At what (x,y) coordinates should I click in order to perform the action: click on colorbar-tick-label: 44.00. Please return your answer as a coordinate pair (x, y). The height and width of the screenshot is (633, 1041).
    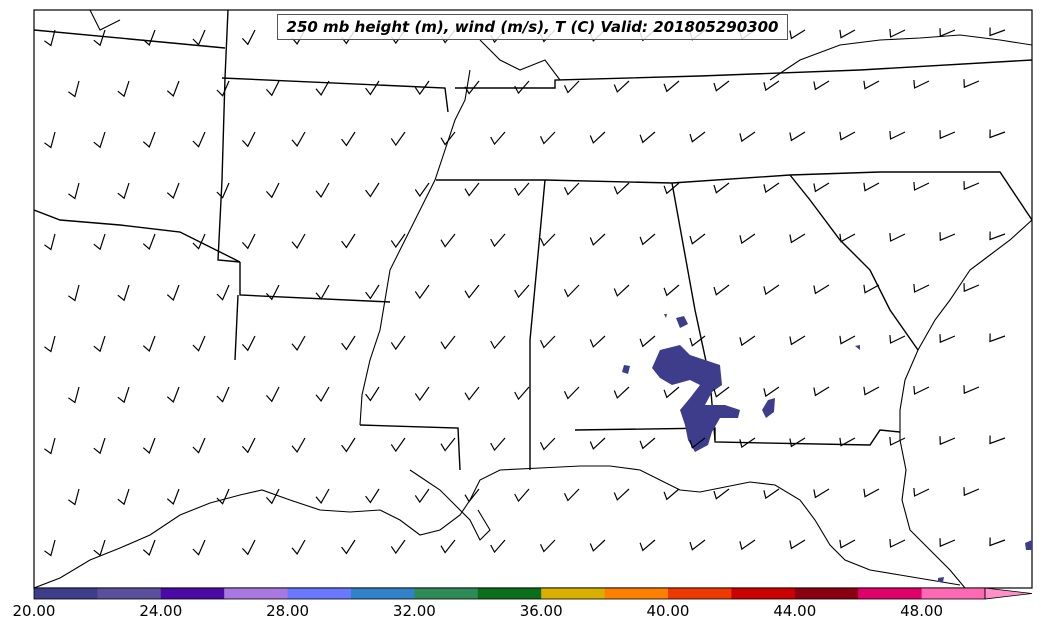
    Looking at the image, I should click on (795, 611).